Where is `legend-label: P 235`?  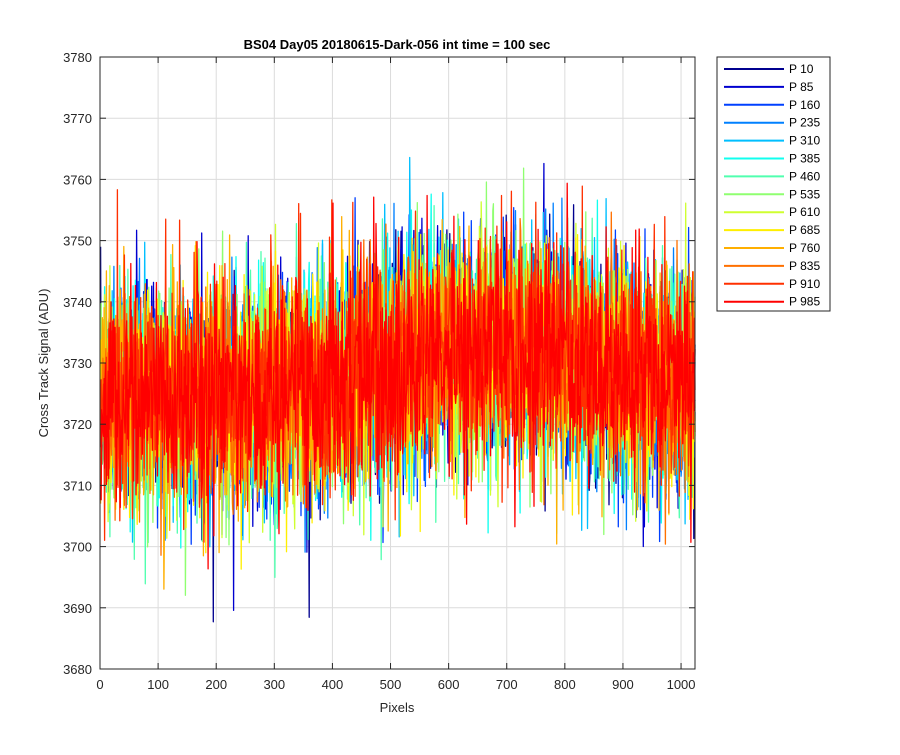 legend-label: P 235 is located at coordinates (804, 123).